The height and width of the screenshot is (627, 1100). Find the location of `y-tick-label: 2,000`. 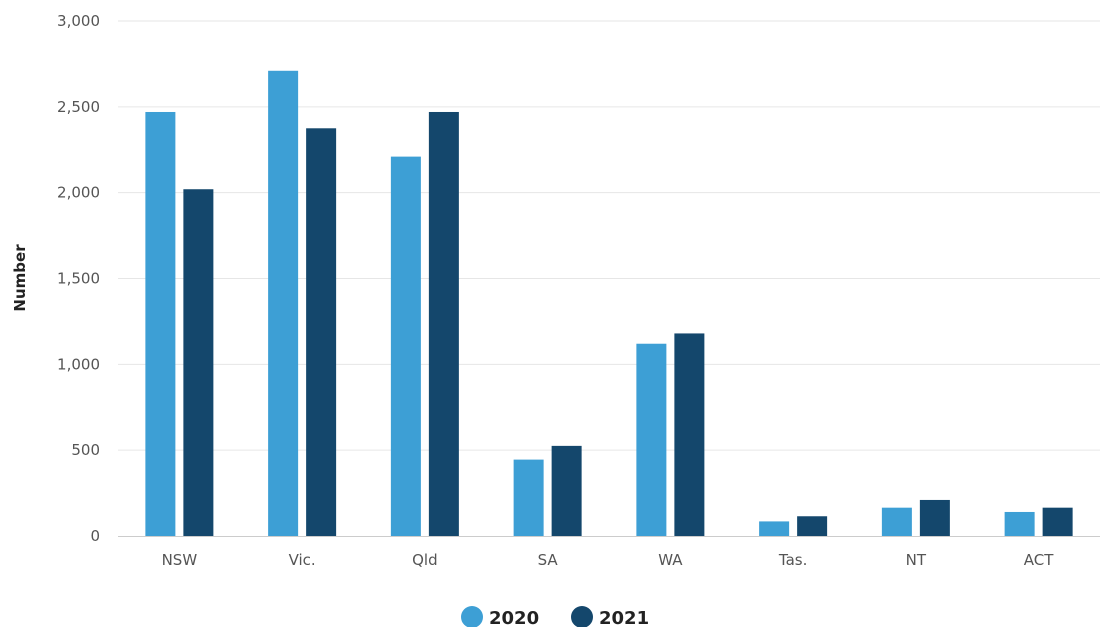

y-tick-label: 2,000 is located at coordinates (78, 193).